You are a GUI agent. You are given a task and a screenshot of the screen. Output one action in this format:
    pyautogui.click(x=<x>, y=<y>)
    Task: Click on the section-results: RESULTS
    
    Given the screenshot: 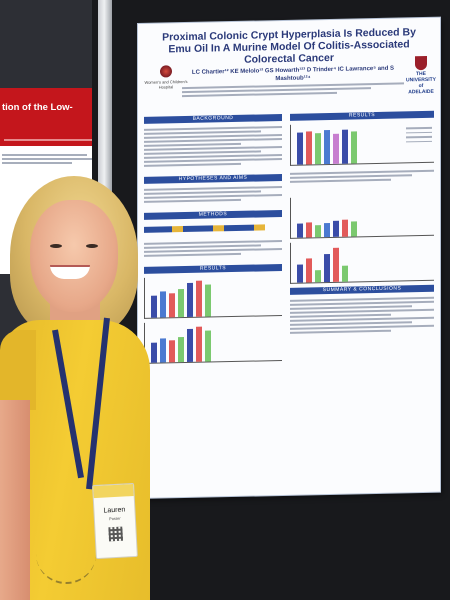 What is the action you would take?
    pyautogui.click(x=362, y=115)
    